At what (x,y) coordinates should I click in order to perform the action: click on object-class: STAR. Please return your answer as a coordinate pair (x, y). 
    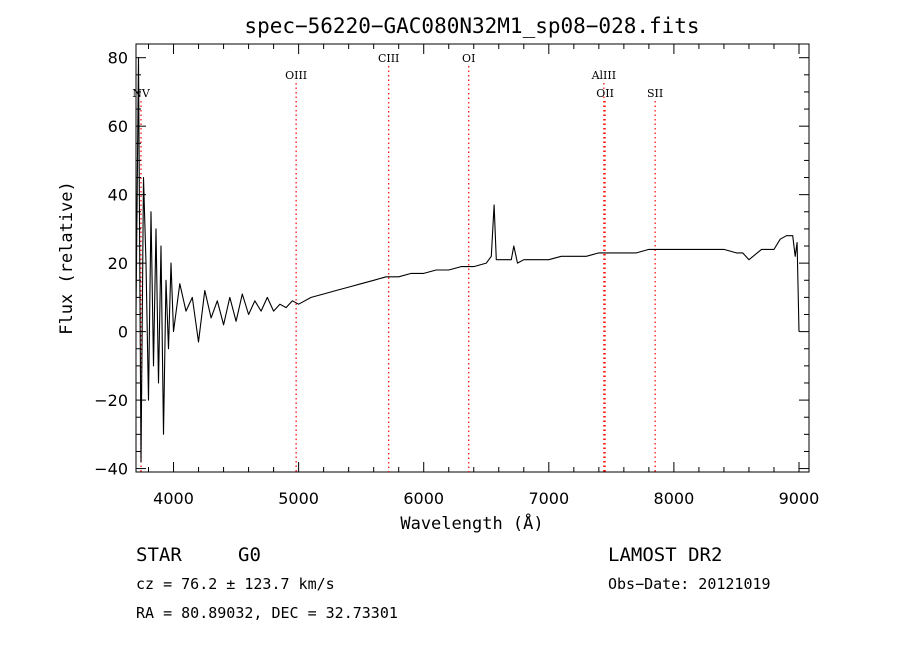
    Looking at the image, I should click on (159, 555).